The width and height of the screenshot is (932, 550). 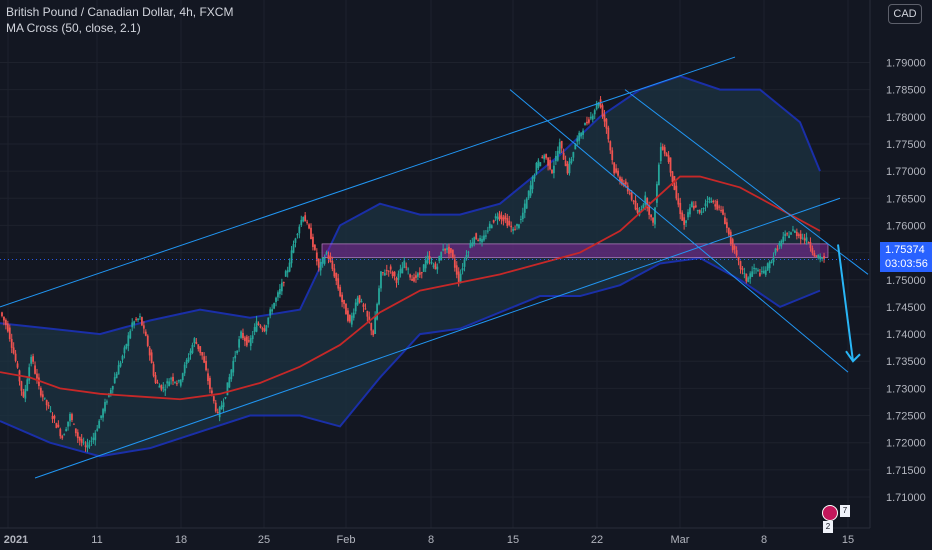 What do you see at coordinates (264, 540) in the screenshot?
I see `time-tick-label: 25` at bounding box center [264, 540].